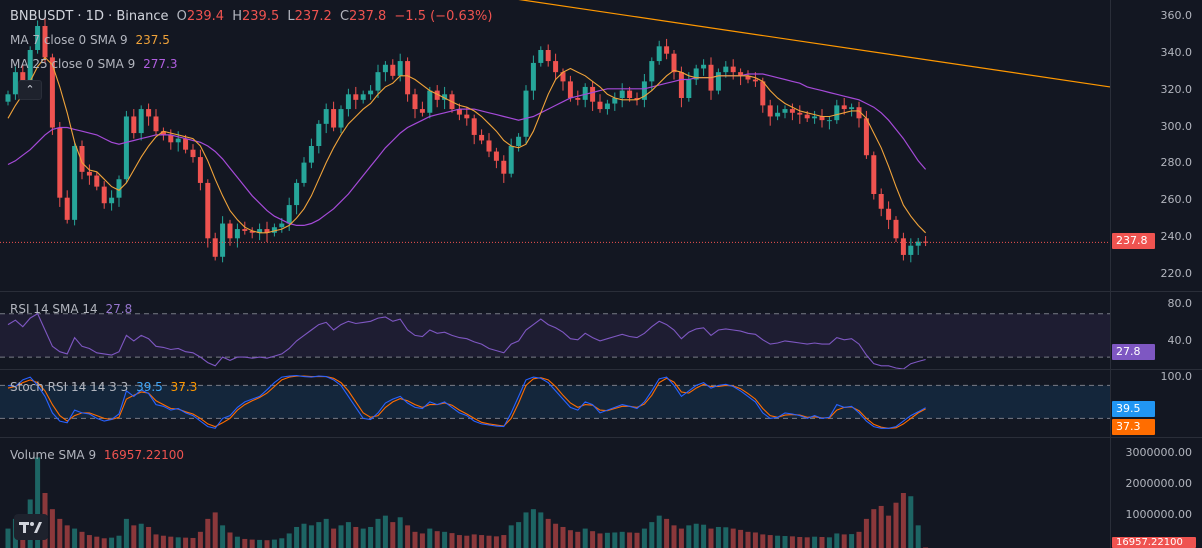 Image resolution: width=1202 pixels, height=548 pixels. I want to click on price-tick: 300.0, so click(1176, 126).